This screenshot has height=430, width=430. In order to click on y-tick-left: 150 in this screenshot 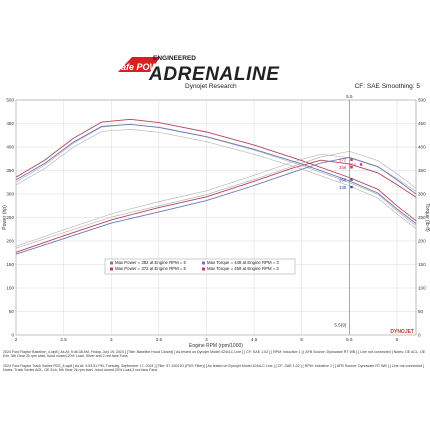, I will do `click(10, 264)`.